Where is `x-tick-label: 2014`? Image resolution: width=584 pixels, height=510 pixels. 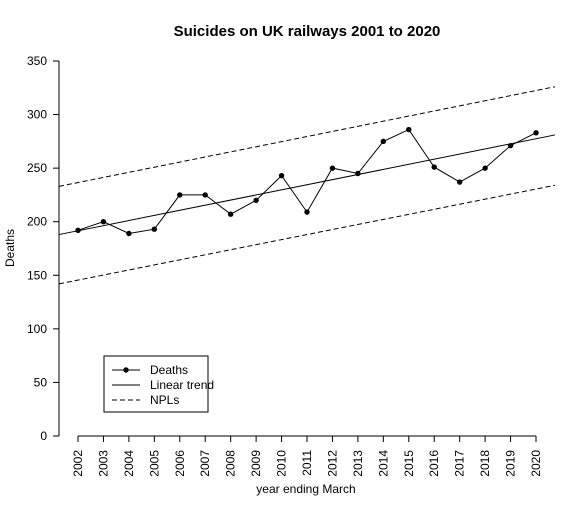 x-tick-label: 2014 is located at coordinates (383, 463).